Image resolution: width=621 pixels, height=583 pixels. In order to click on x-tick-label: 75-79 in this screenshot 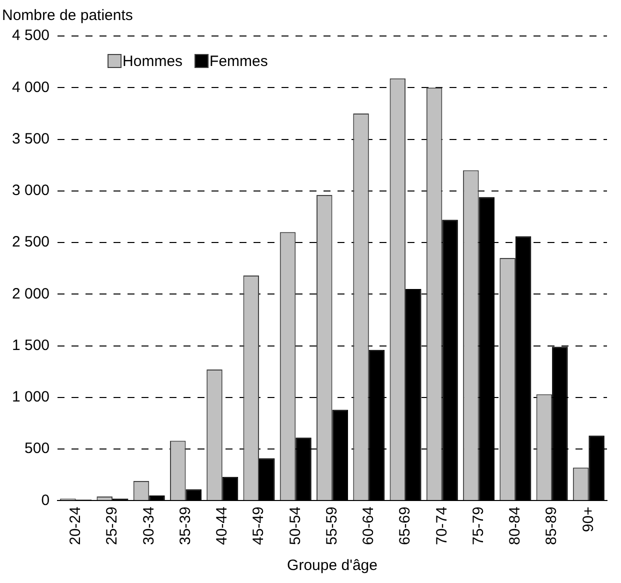, I will do `click(478, 526)`.